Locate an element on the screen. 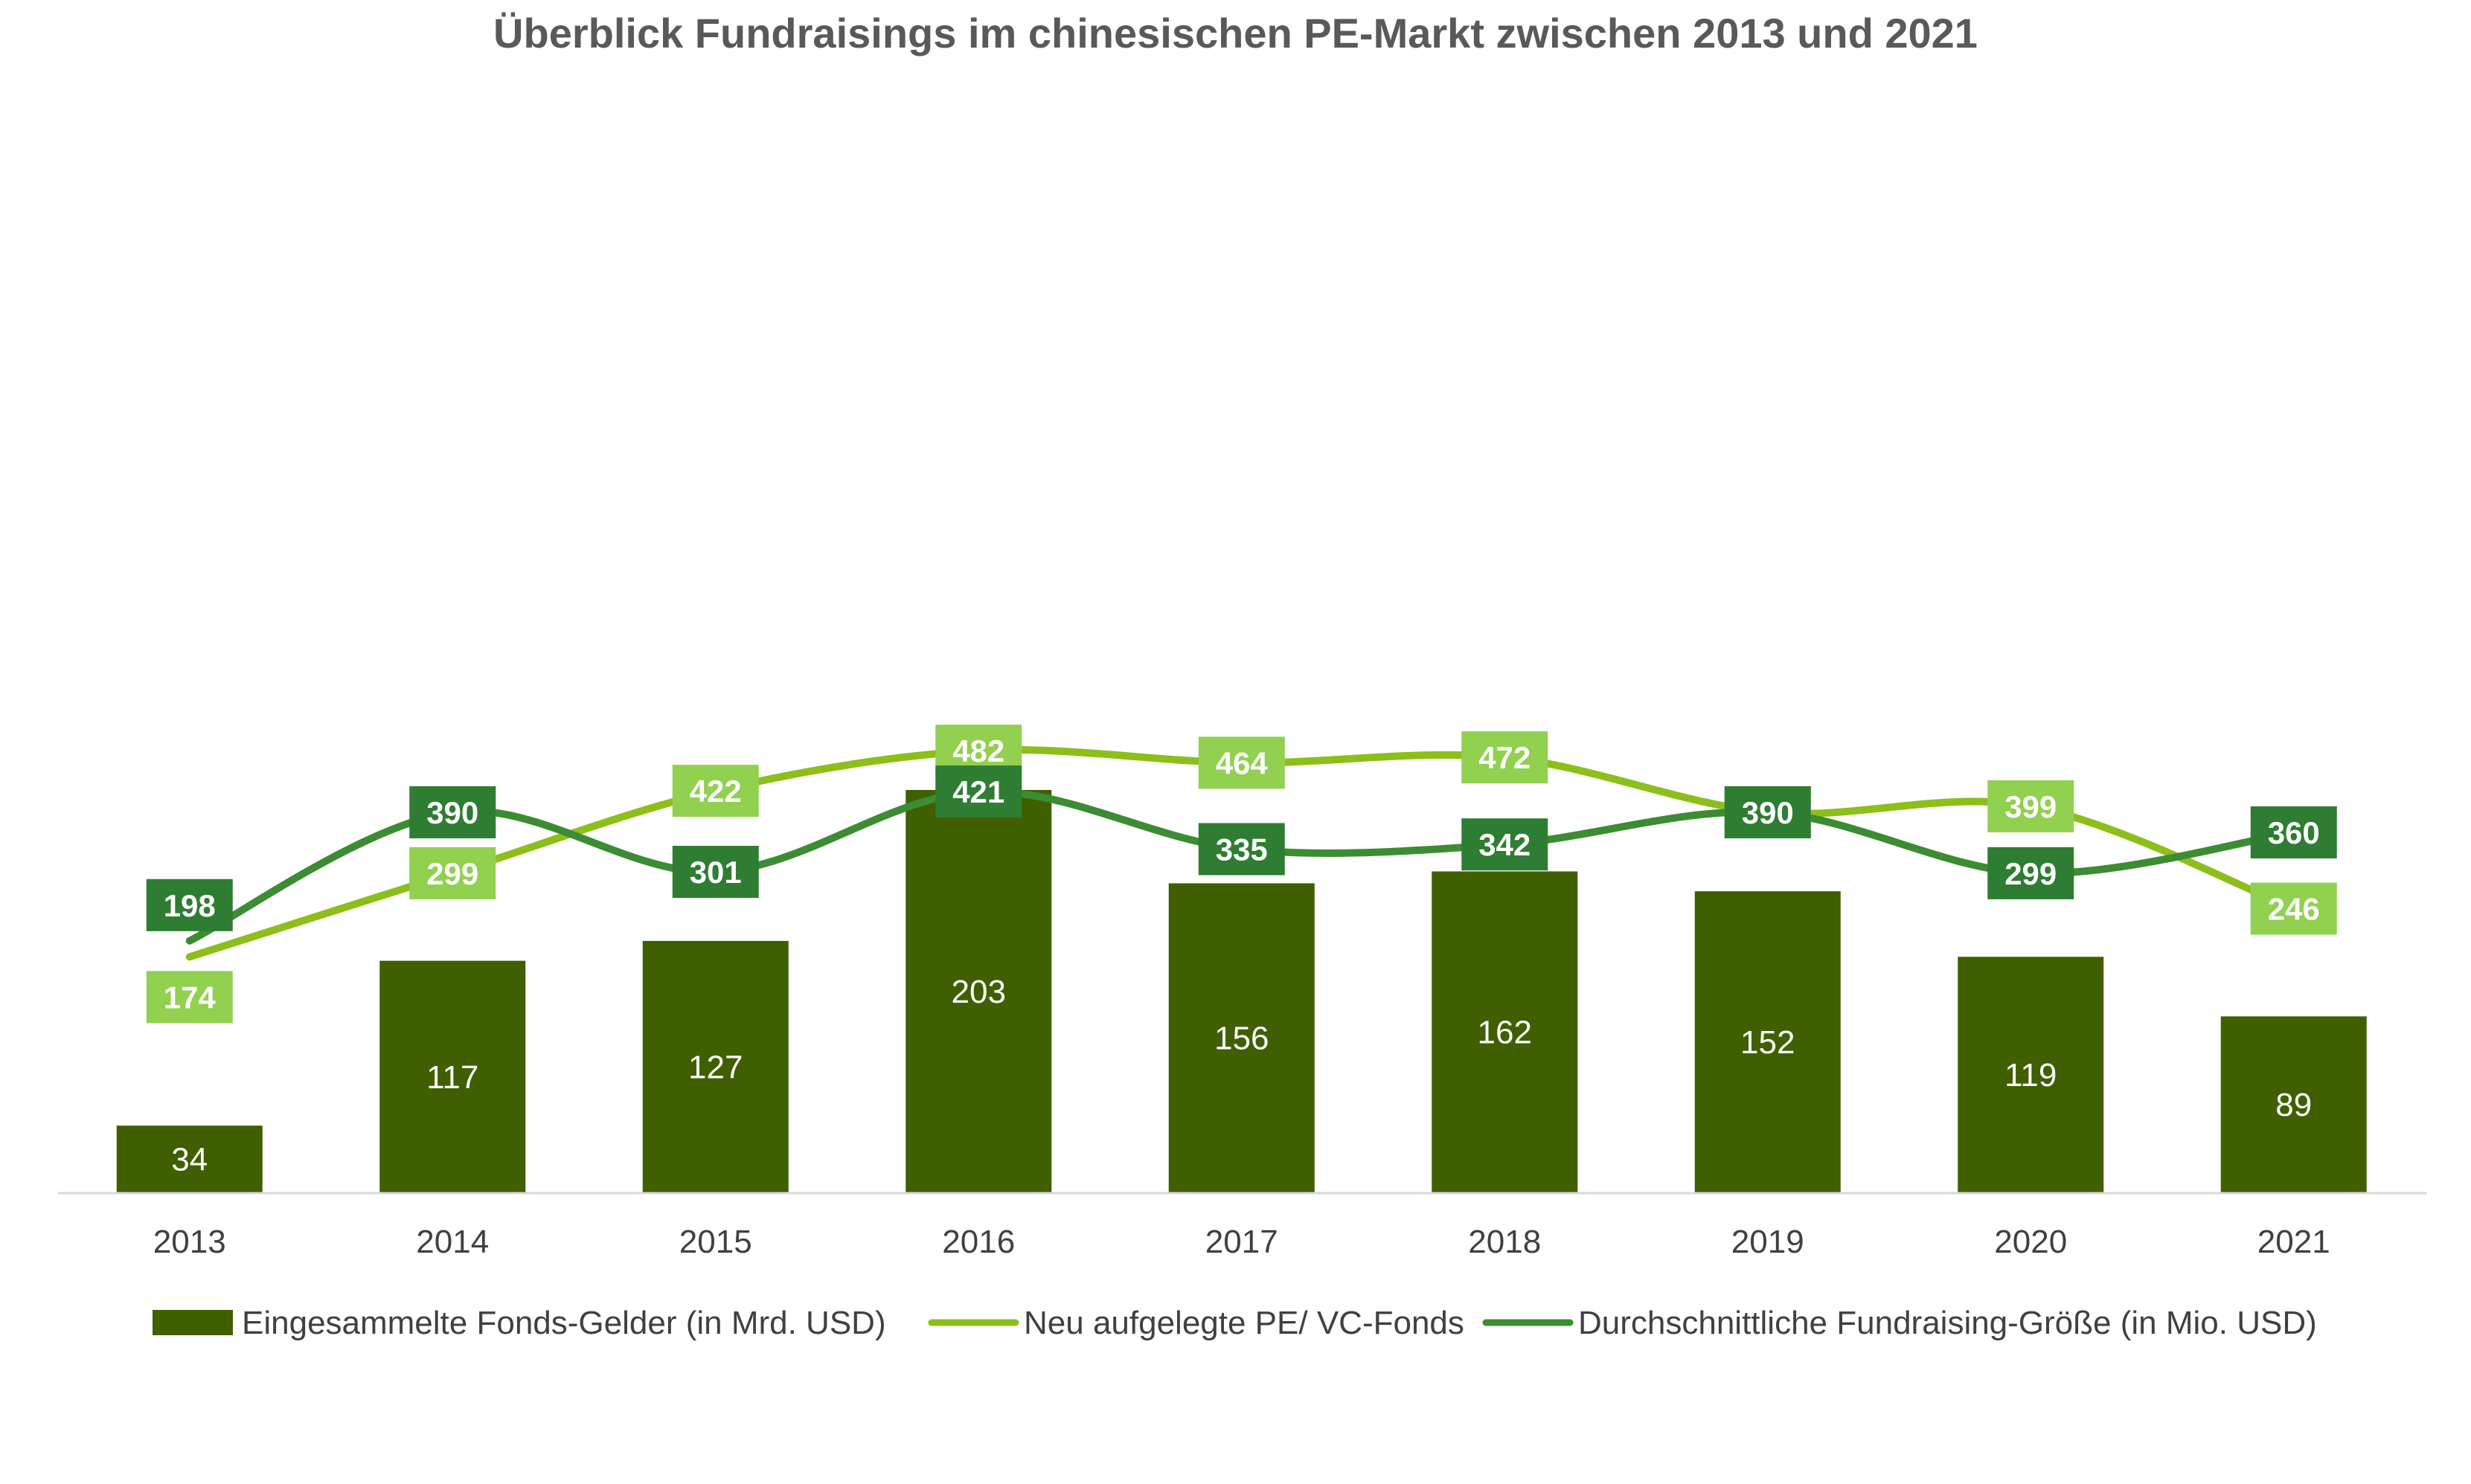 This screenshot has height=1484, width=2471. bar-label-2017: 156 is located at coordinates (1241, 1039).